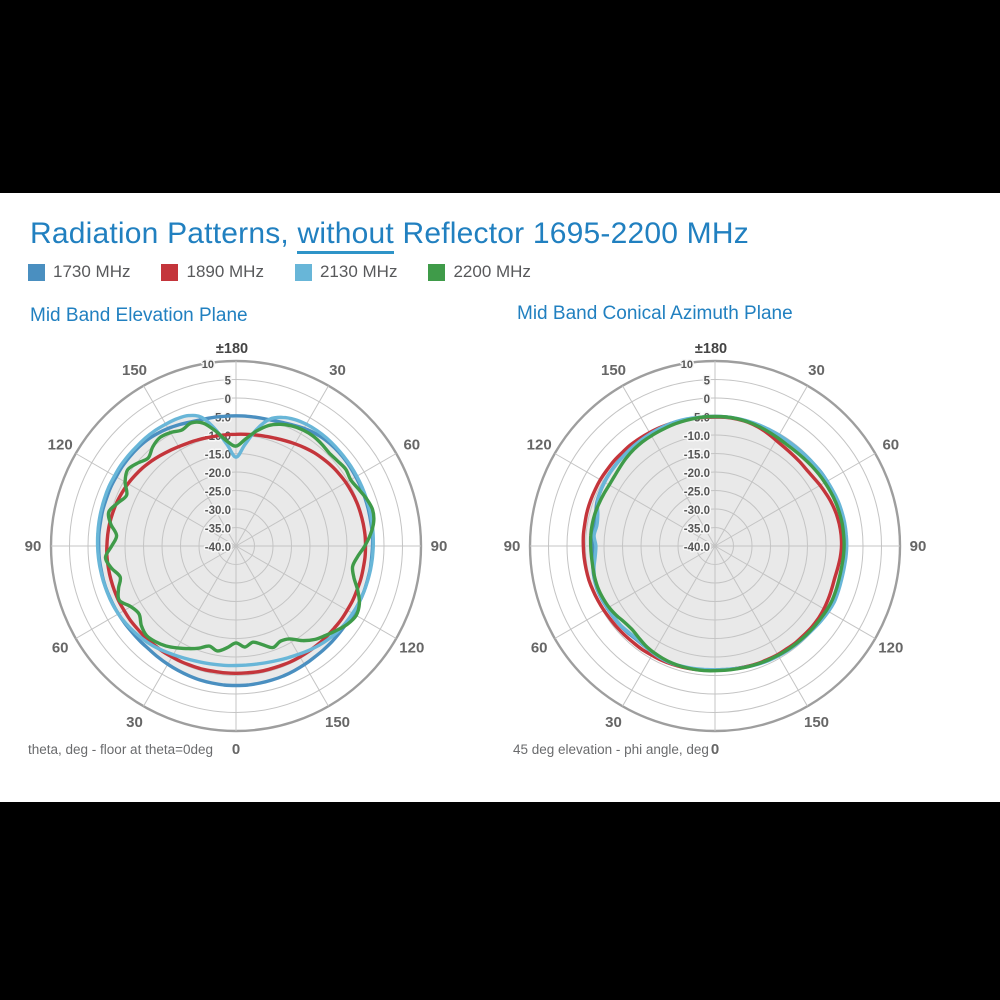  Describe the element at coordinates (139, 315) in the screenshot. I see `elevation-chart-title: Mid Band Elevation Plane` at that location.